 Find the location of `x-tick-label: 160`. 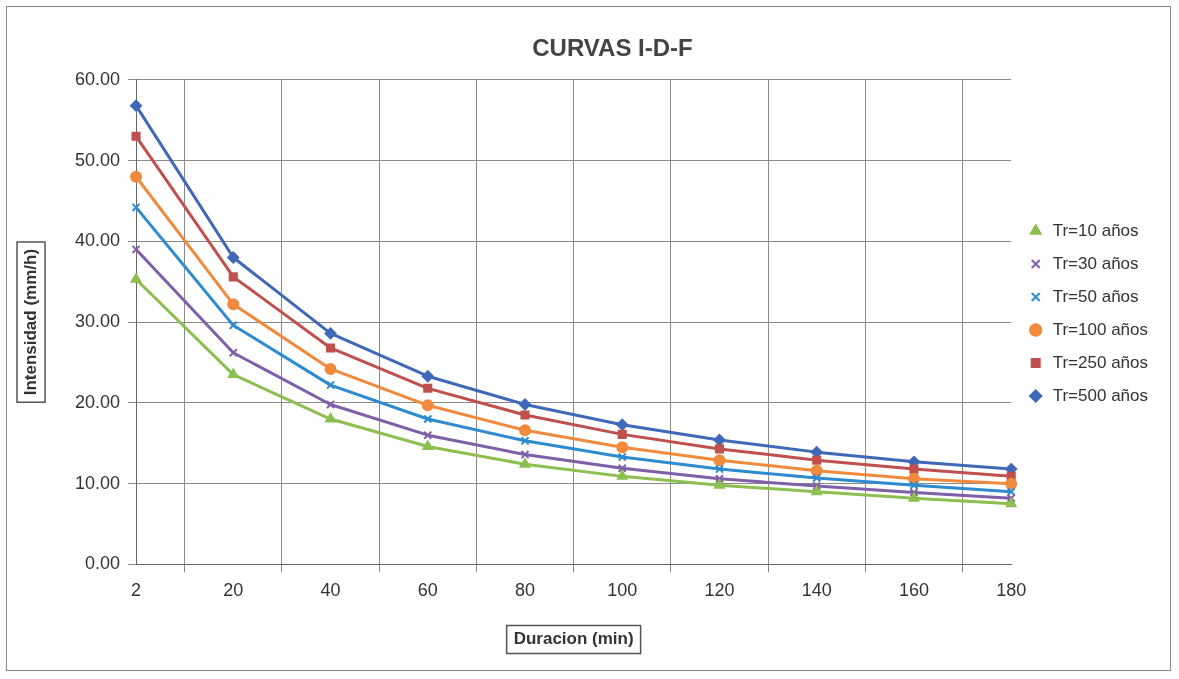

x-tick-label: 160 is located at coordinates (913, 590).